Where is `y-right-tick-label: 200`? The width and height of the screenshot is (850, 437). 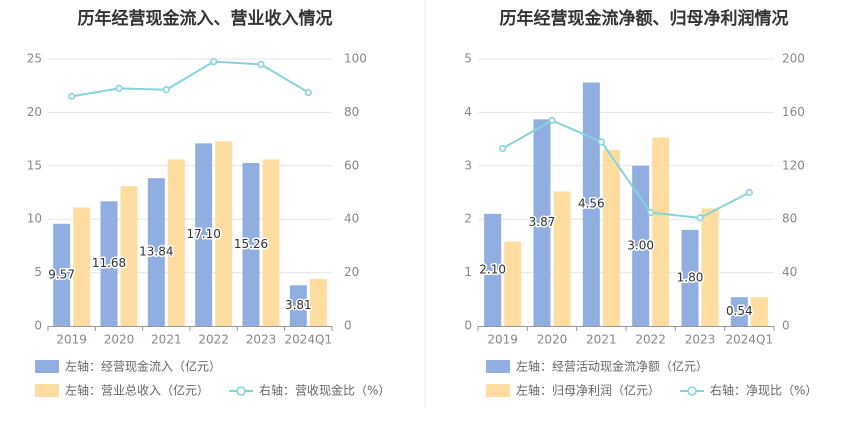
y-right-tick-label: 200 is located at coordinates (793, 59).